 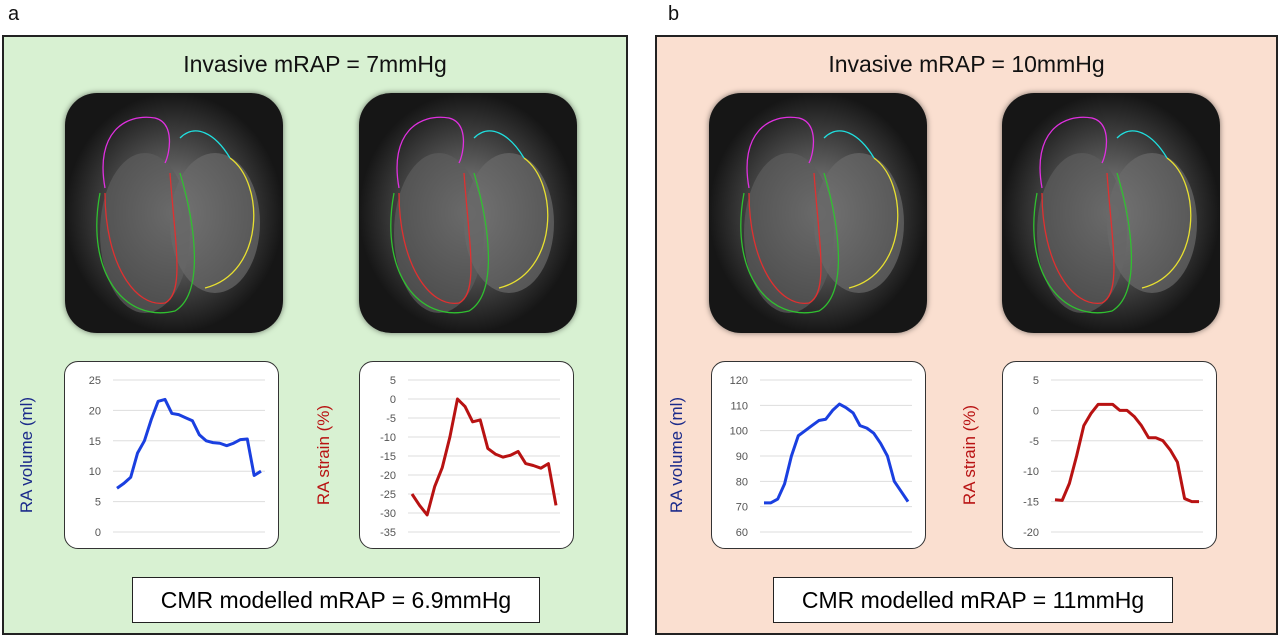 What do you see at coordinates (95, 442) in the screenshot?
I see `y-tick-label: 15` at bounding box center [95, 442].